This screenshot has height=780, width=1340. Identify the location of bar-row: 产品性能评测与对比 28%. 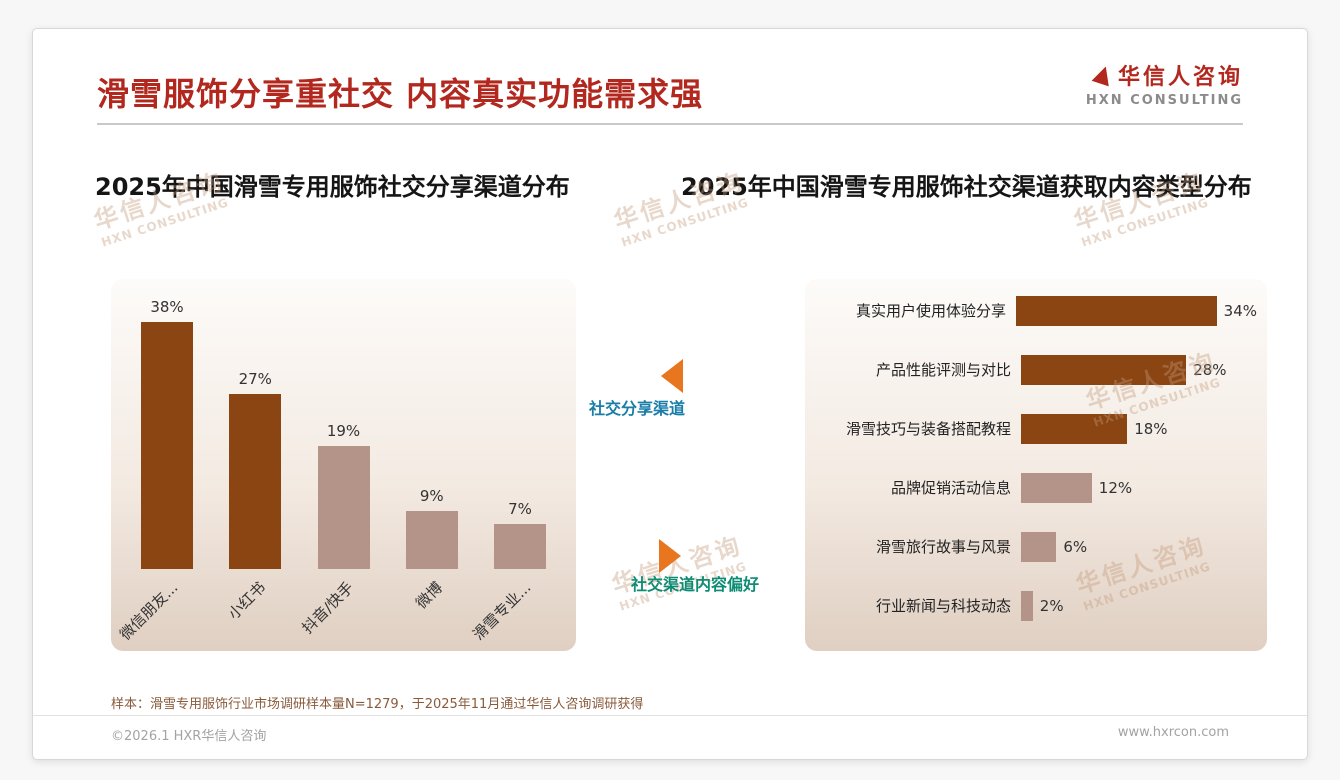
(1044, 369).